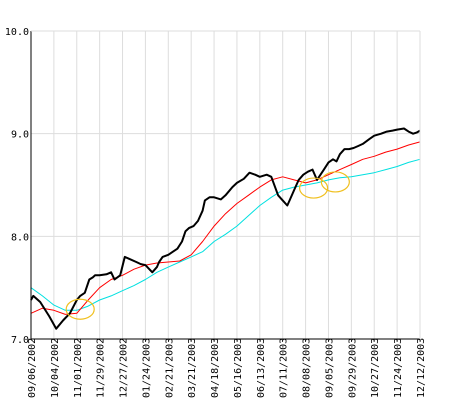 This screenshot has width=450, height=404. Describe the element at coordinates (169, 368) in the screenshot. I see `x-tick-label: 02/21/2003` at that location.